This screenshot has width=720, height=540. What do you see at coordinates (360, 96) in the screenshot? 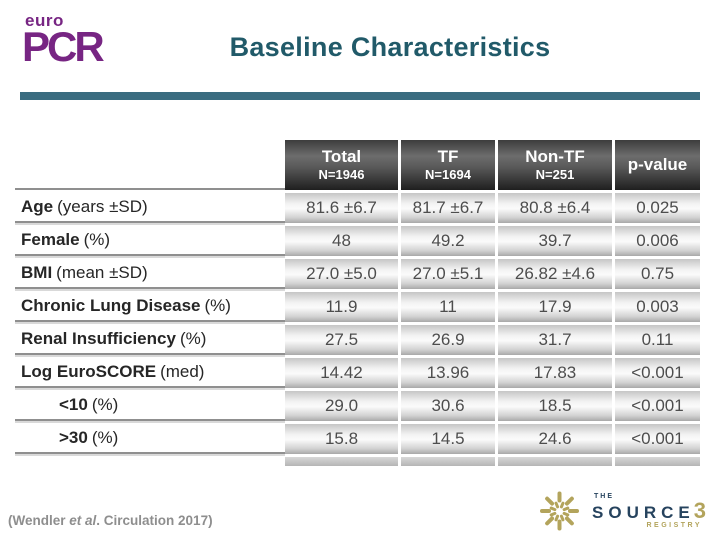
I see `title-divider` at bounding box center [360, 96].